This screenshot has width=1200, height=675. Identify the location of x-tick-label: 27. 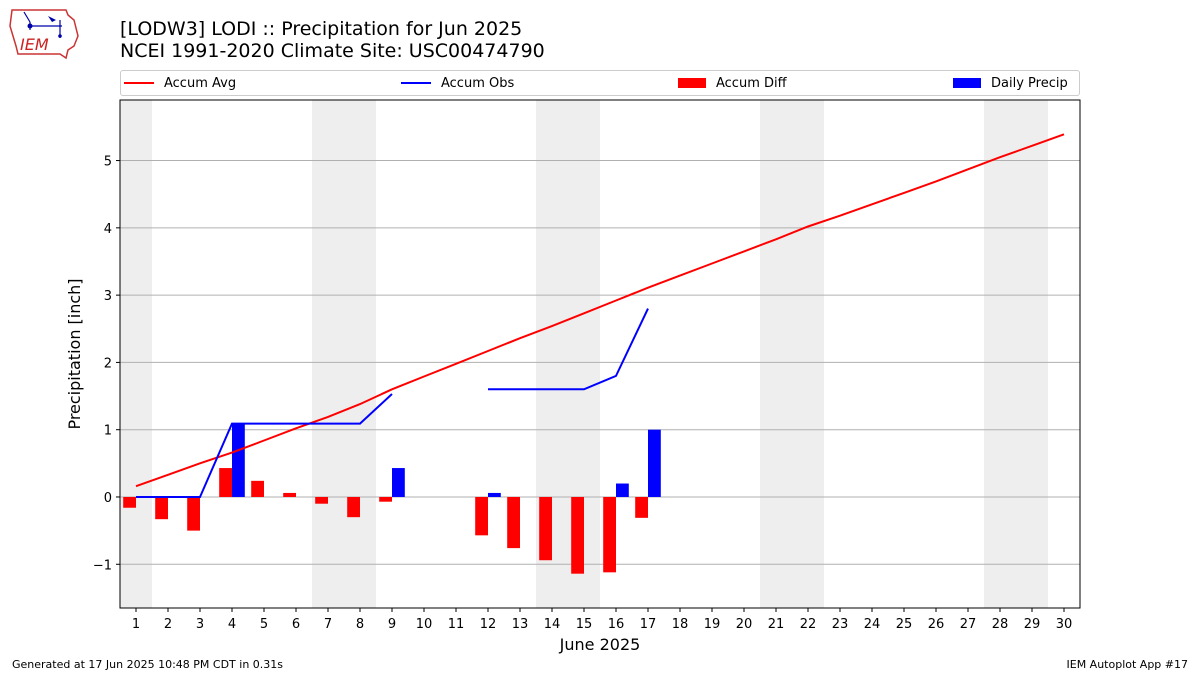
(968, 624).